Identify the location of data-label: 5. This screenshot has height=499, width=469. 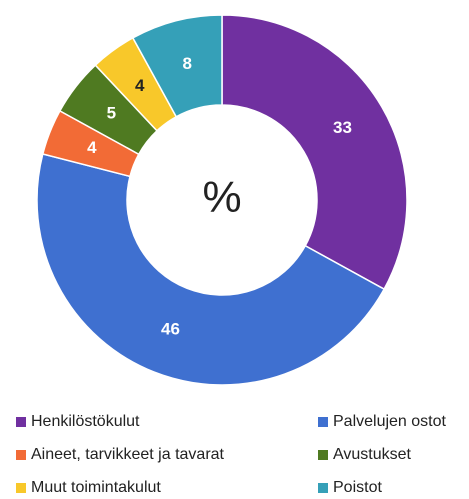
(111, 113).